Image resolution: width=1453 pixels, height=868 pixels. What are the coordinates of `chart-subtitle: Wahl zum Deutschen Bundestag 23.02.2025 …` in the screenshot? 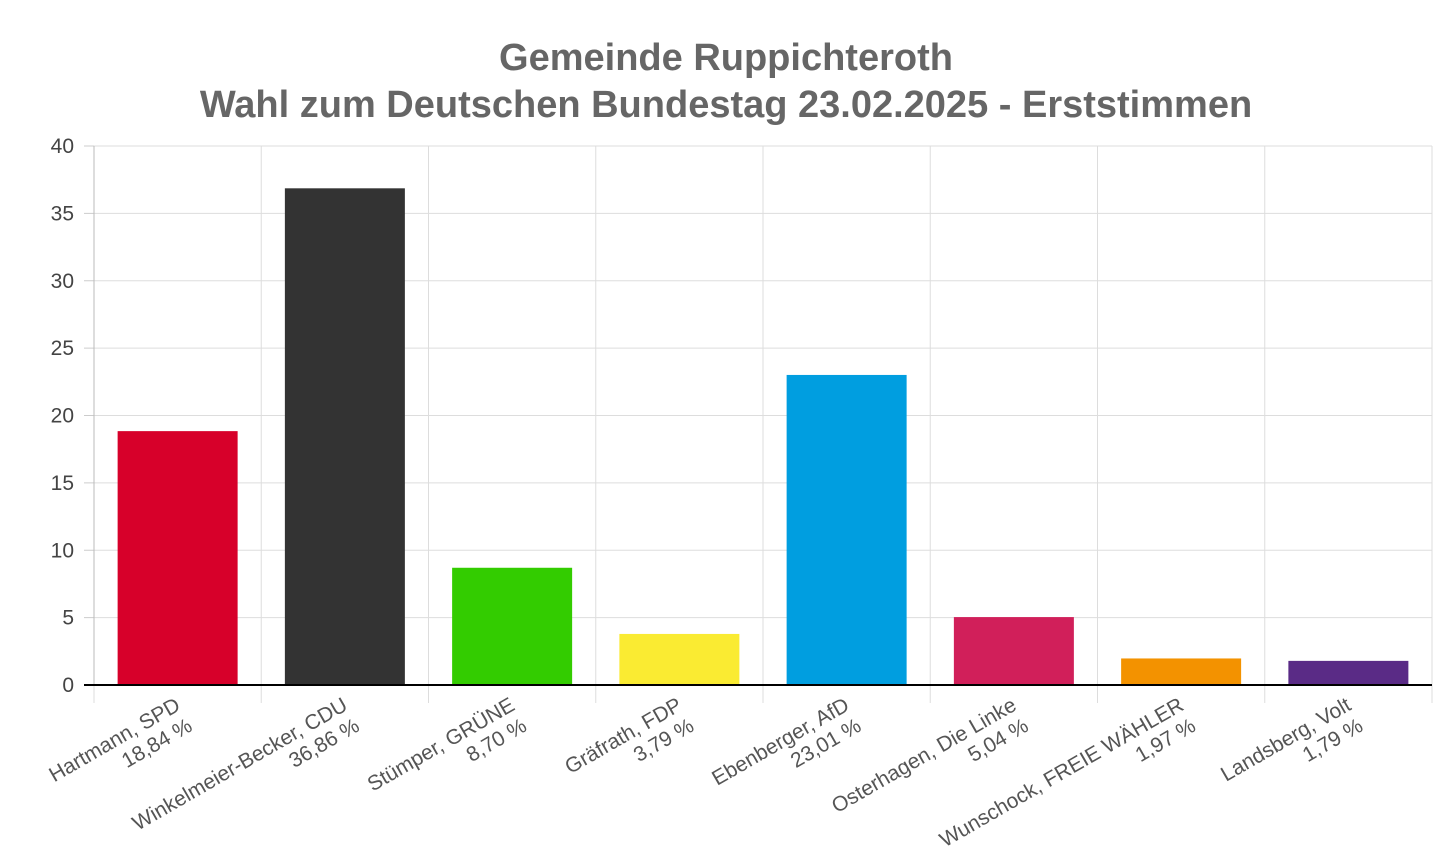 It's located at (726, 105).